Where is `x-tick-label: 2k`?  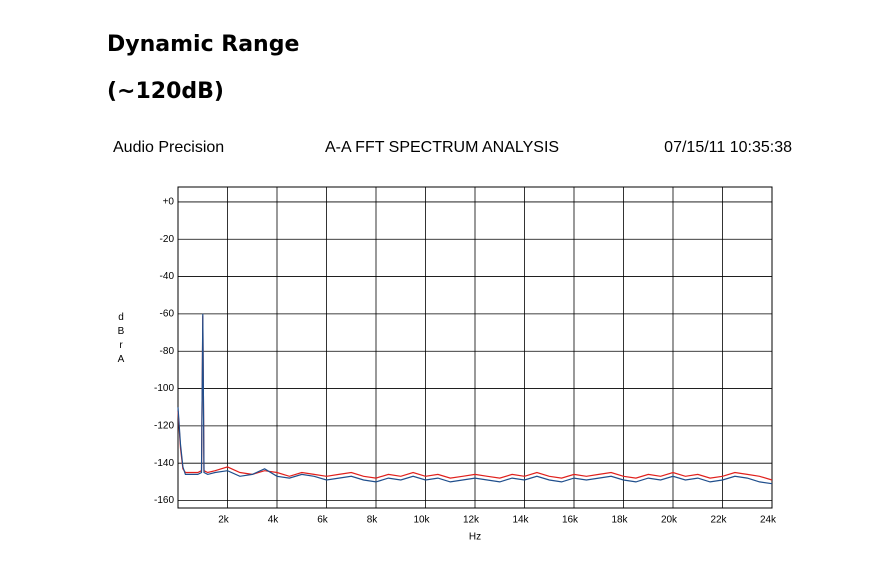 x-tick-label: 2k is located at coordinates (224, 520).